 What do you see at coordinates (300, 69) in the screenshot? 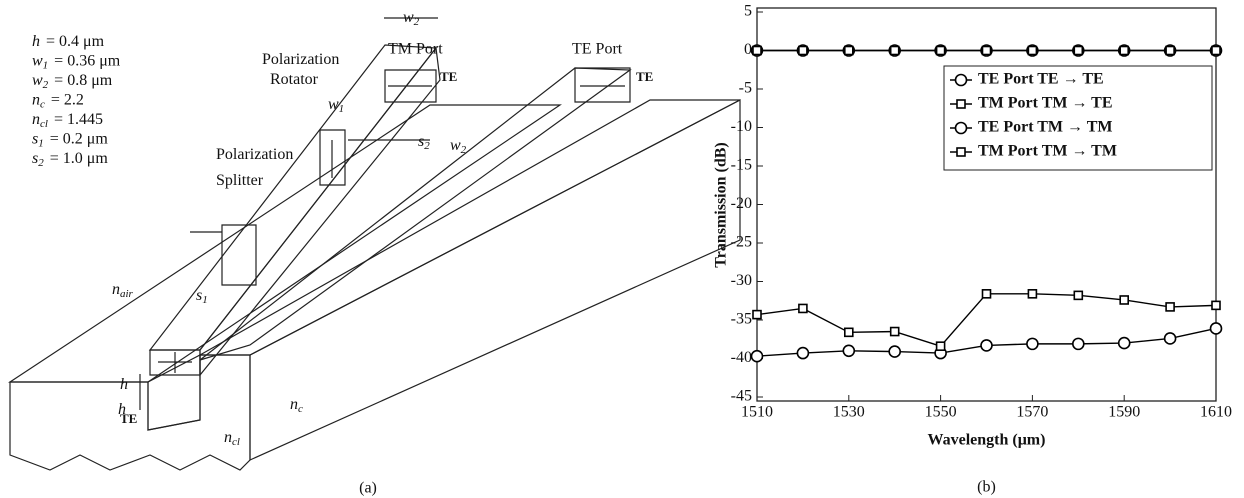
I see `rotator-label: Polarization Rotator` at bounding box center [300, 69].